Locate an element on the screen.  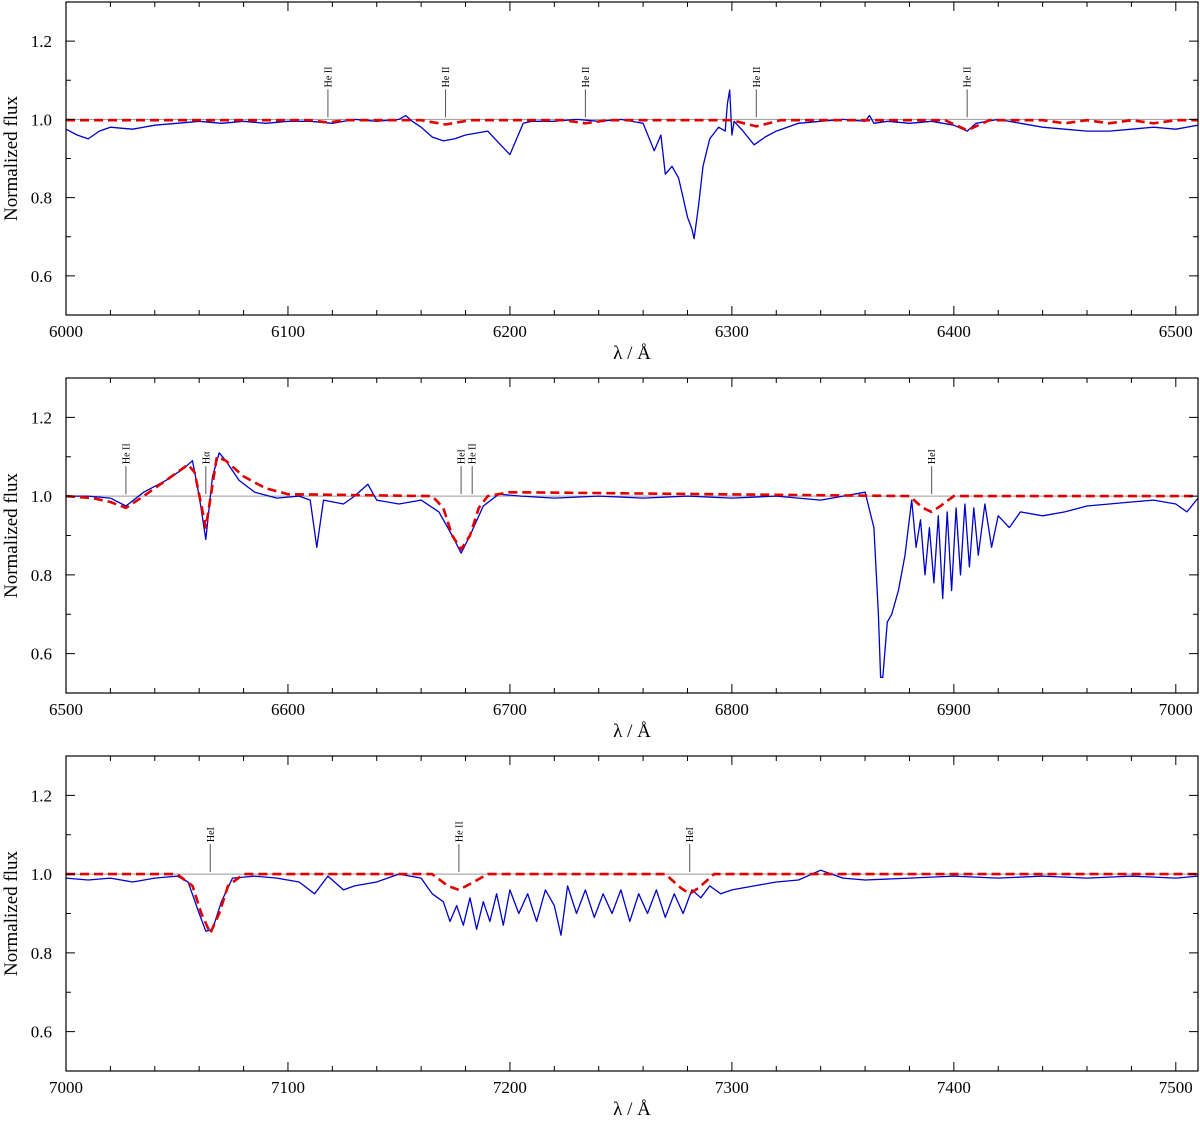
x-tick-label: 6700 is located at coordinates (510, 709).